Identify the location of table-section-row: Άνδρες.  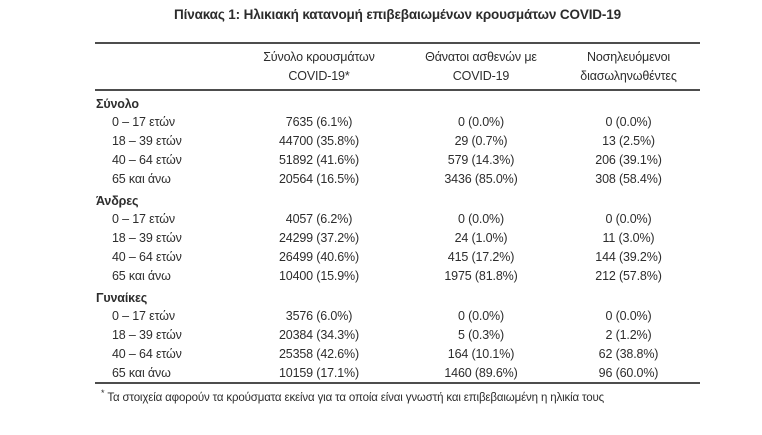
(397, 198).